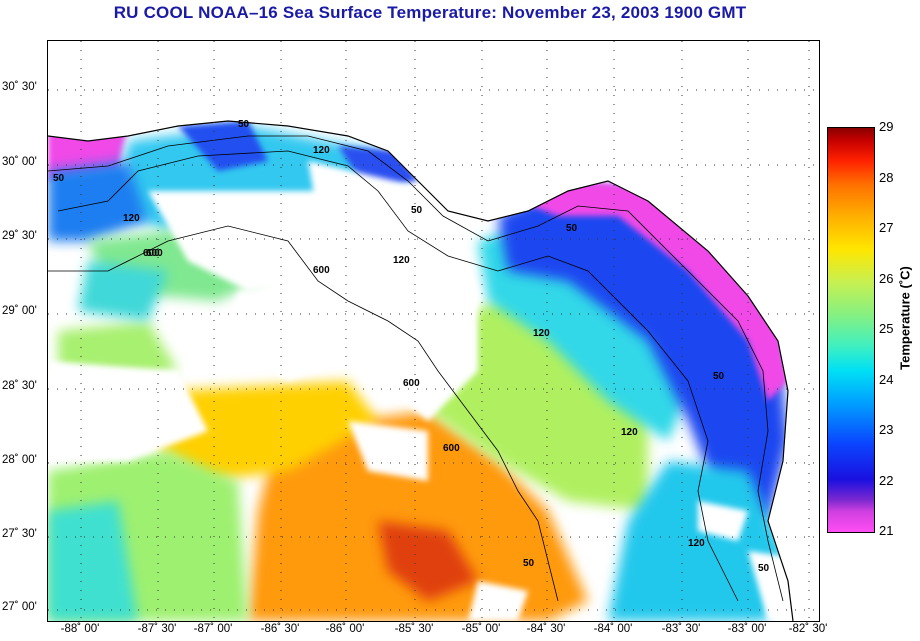  Describe the element at coordinates (428, 561) in the screenshot. I see `warm-core-red` at that location.